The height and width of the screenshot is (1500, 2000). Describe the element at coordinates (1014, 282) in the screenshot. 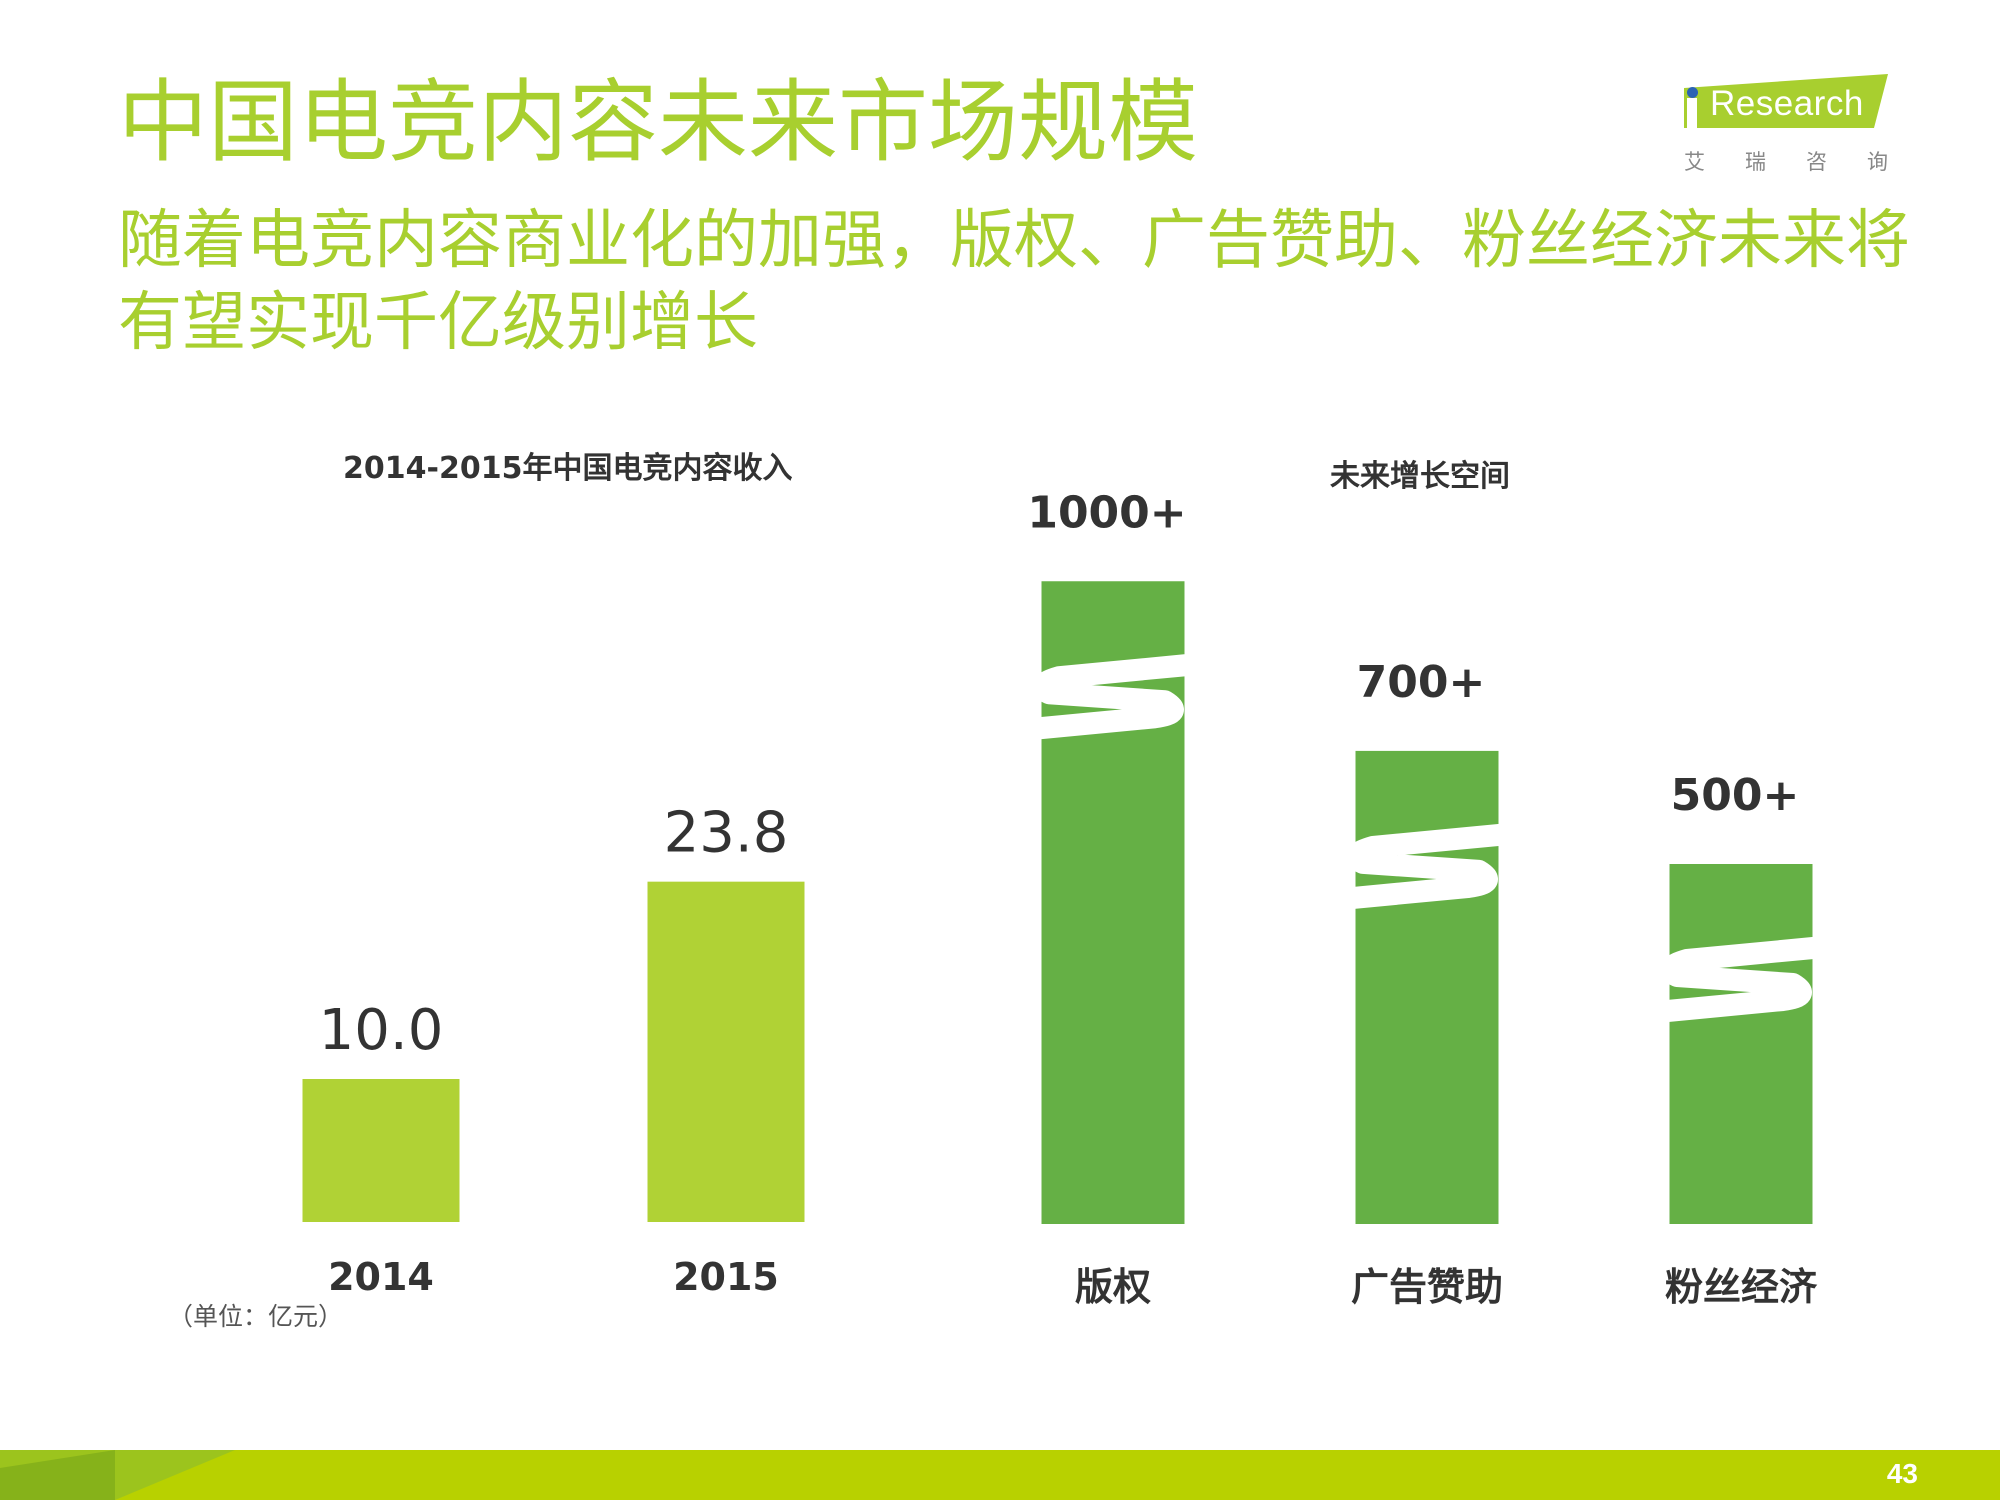

I see `page-subtitle: 随着电竞内容商业化的加强，版权、广告赞助、粉丝经济未来将有望实现千亿级别增长` at that location.